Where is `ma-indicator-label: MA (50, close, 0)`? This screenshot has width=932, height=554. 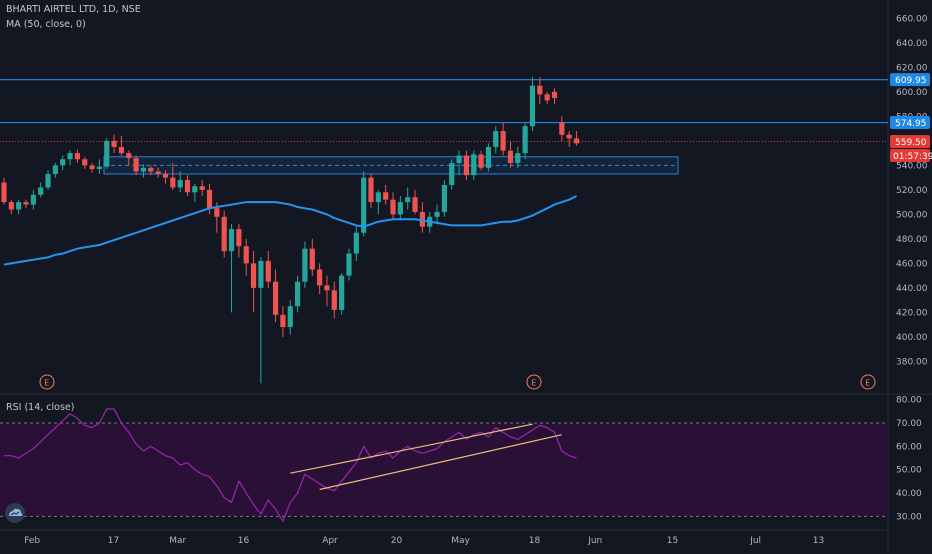
ma-indicator-label: MA (50, close, 0) is located at coordinates (46, 24).